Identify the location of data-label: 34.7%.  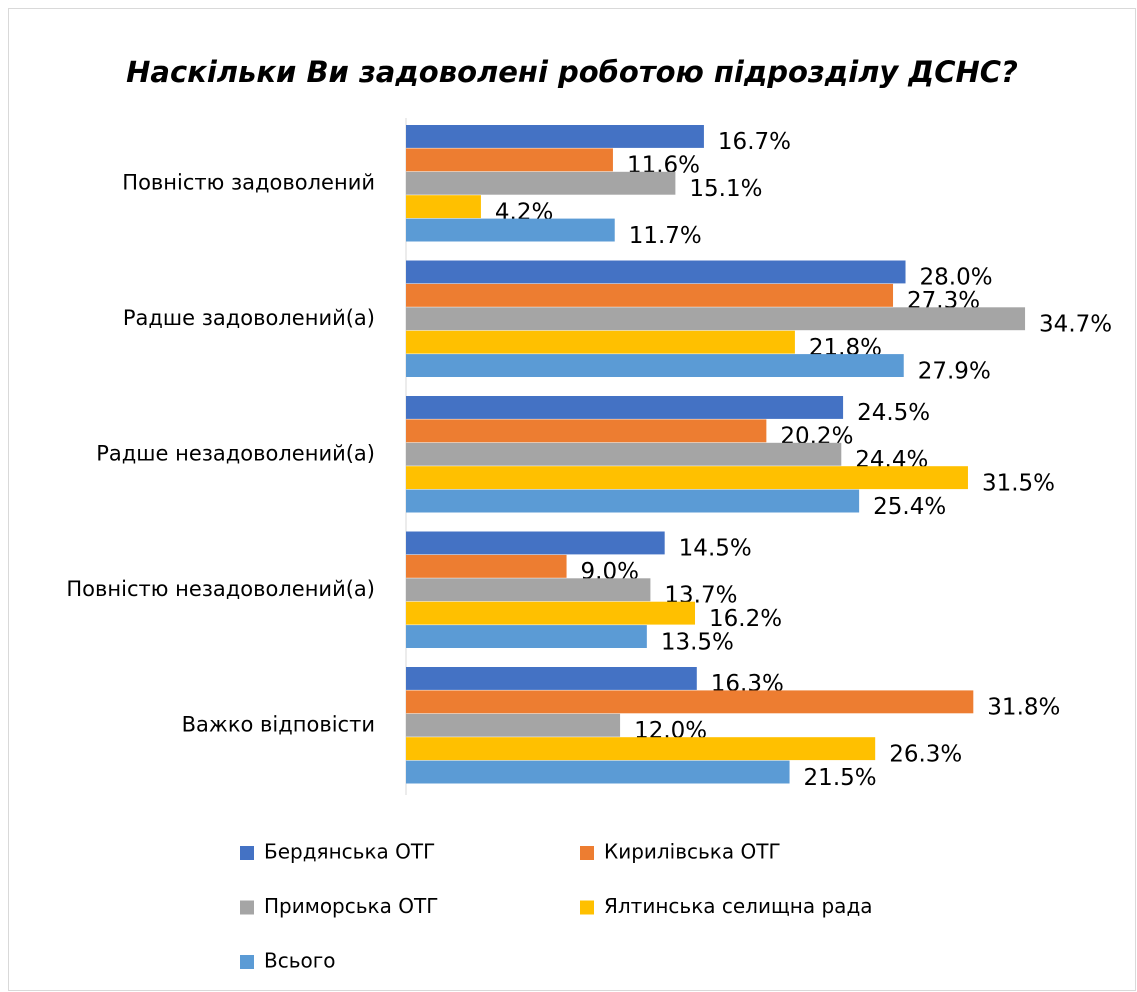
(1075, 325).